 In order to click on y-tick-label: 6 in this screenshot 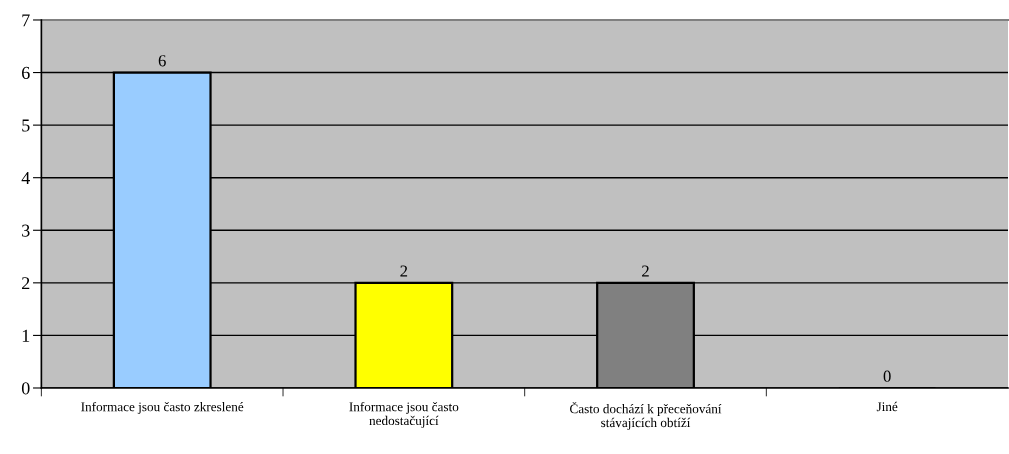, I will do `click(26, 72)`.